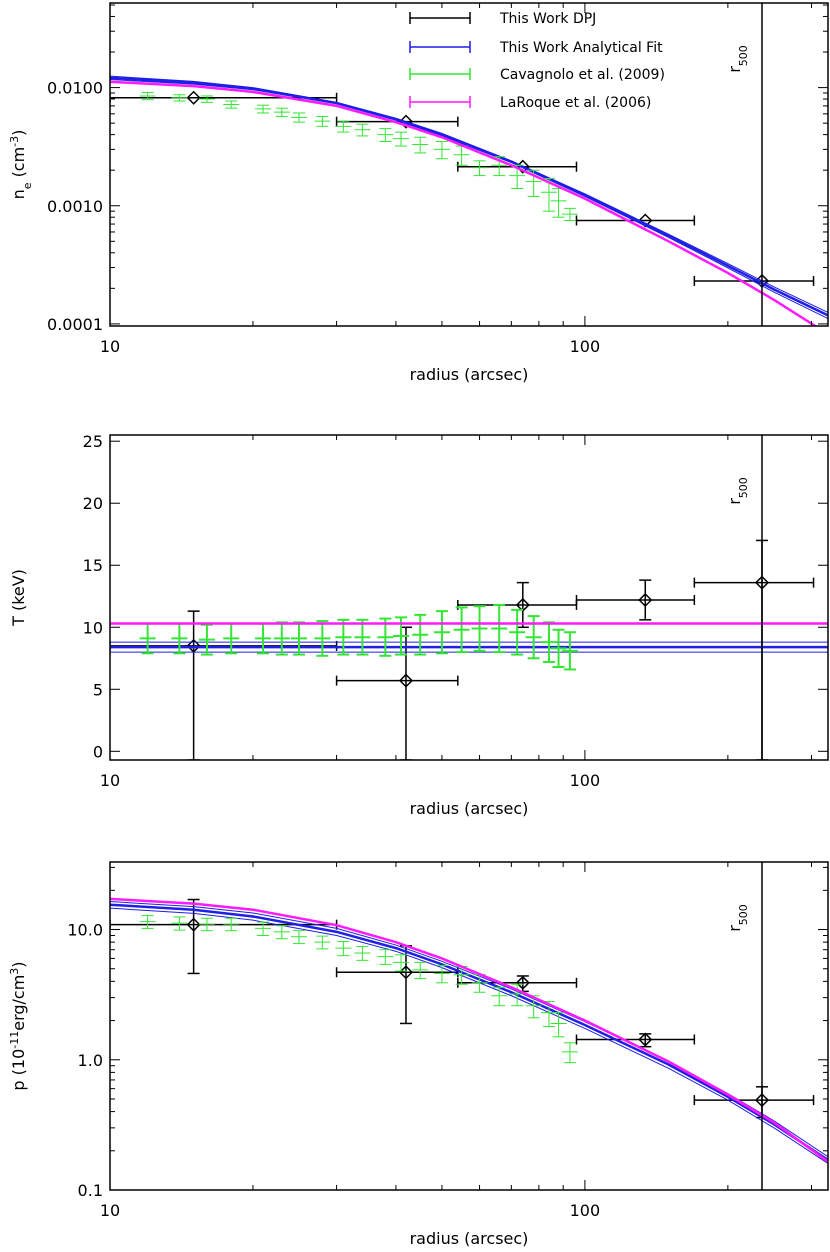 This screenshot has height=1252, width=830. Describe the element at coordinates (582, 75) in the screenshot. I see `legend-label: Cavagnolo et al. (2009)` at that location.